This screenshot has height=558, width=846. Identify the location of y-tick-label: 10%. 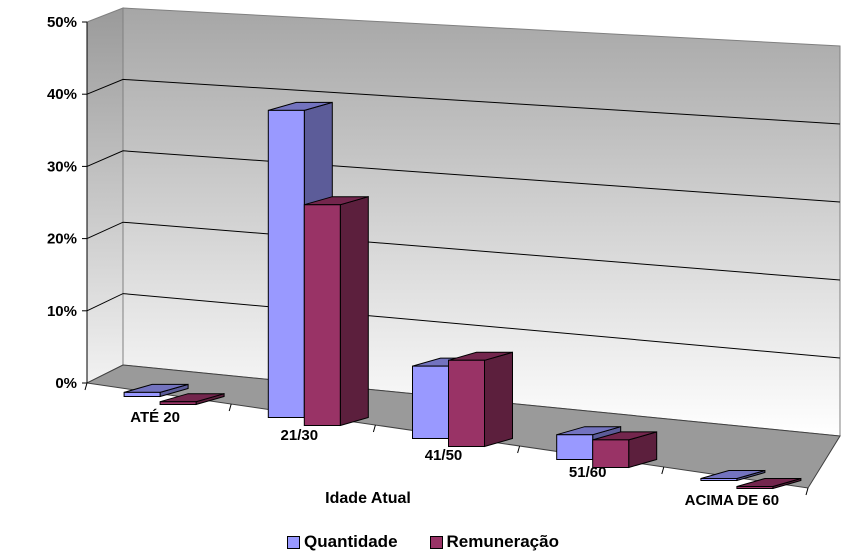
(62, 311).